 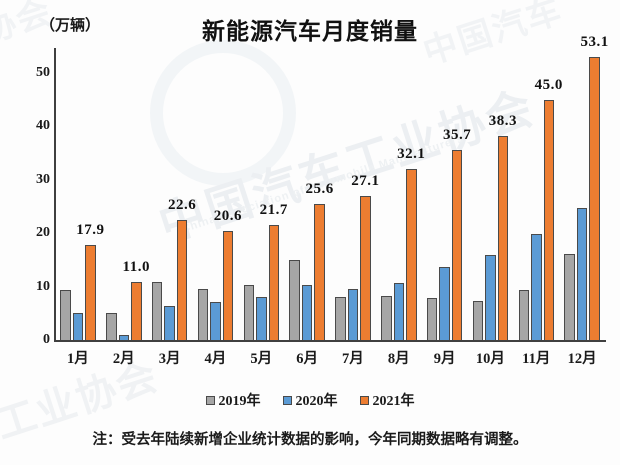 I want to click on bar-group: 45.0, so click(x=540, y=194).